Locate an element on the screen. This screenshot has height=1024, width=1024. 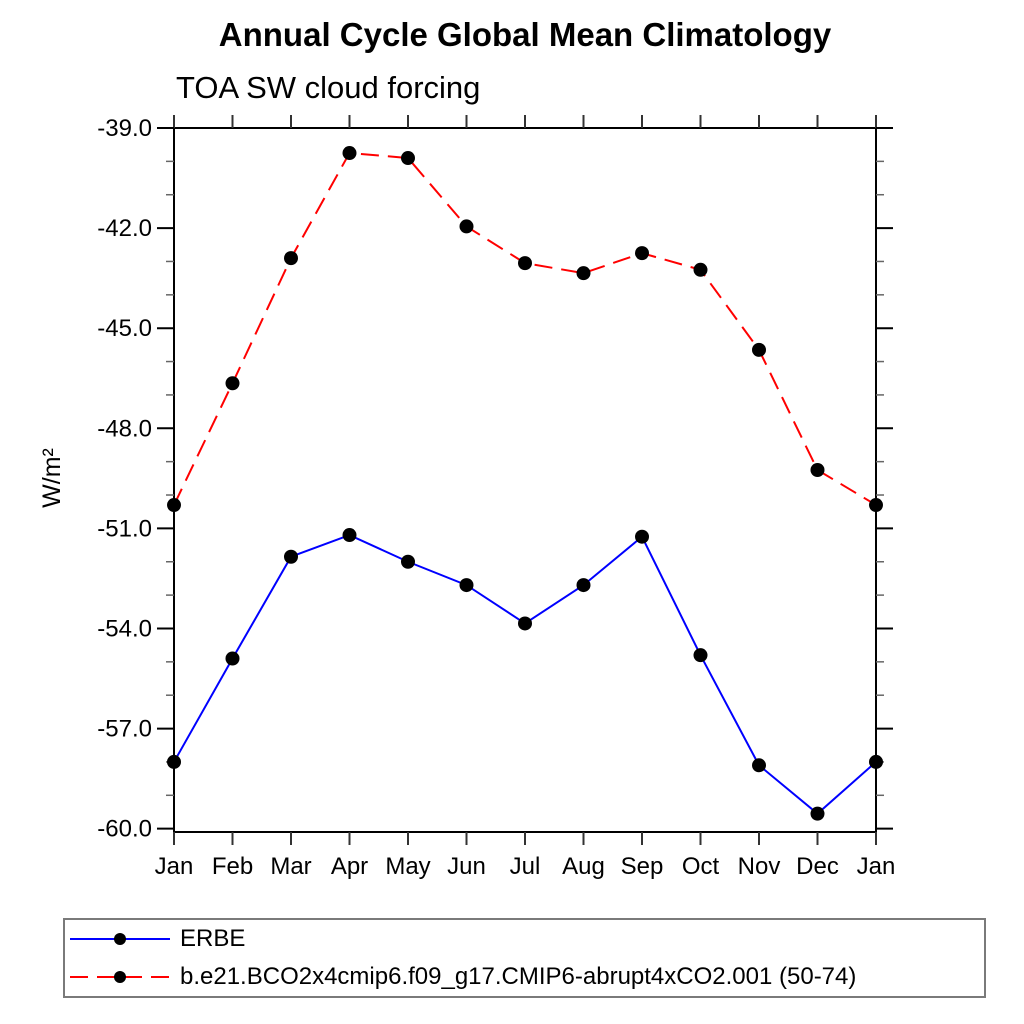
data-point-1-Feb is located at coordinates (232, 383).